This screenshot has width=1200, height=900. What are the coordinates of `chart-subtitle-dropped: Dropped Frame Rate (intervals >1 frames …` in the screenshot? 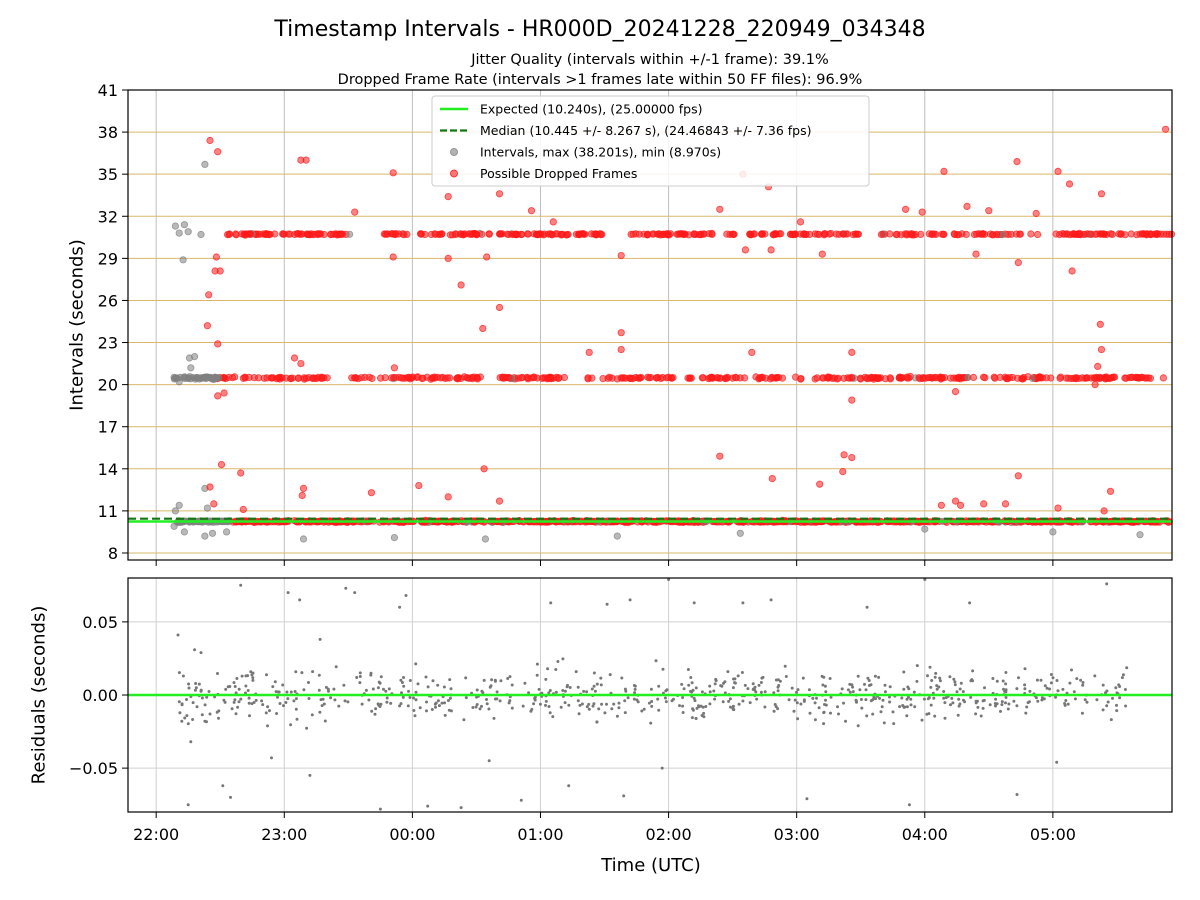 It's located at (600, 80).